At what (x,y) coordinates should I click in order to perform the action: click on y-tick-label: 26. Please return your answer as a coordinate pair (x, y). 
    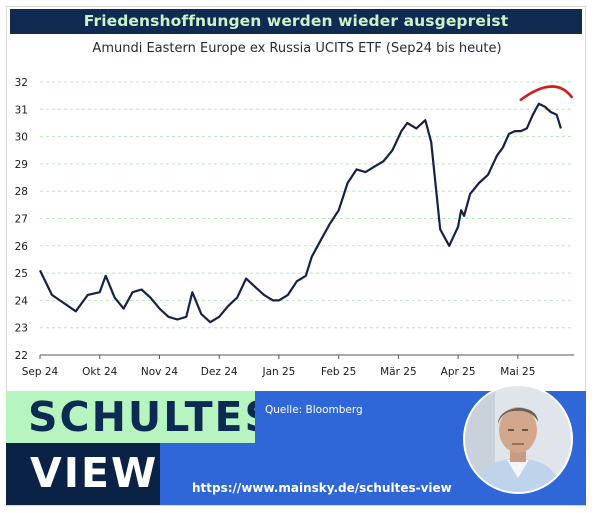
    Looking at the image, I should click on (22, 247).